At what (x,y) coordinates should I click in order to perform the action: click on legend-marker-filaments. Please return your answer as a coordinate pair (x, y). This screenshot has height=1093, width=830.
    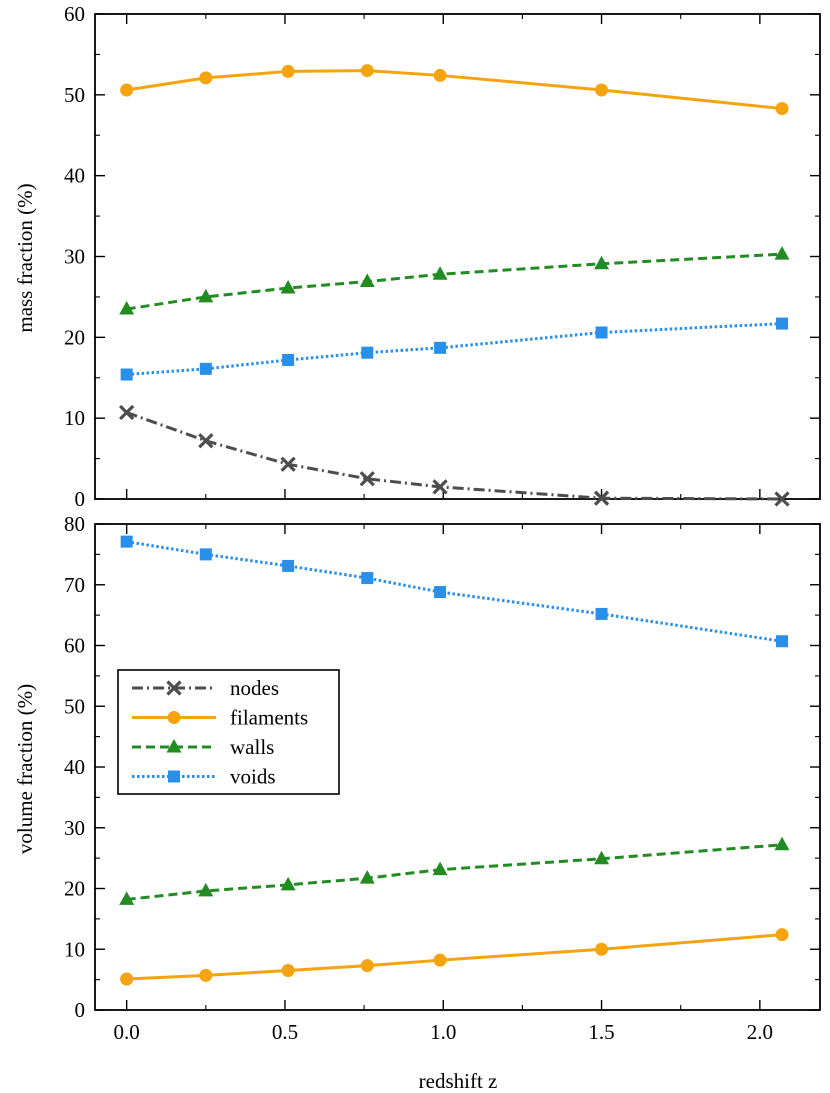
    Looking at the image, I should click on (174, 717).